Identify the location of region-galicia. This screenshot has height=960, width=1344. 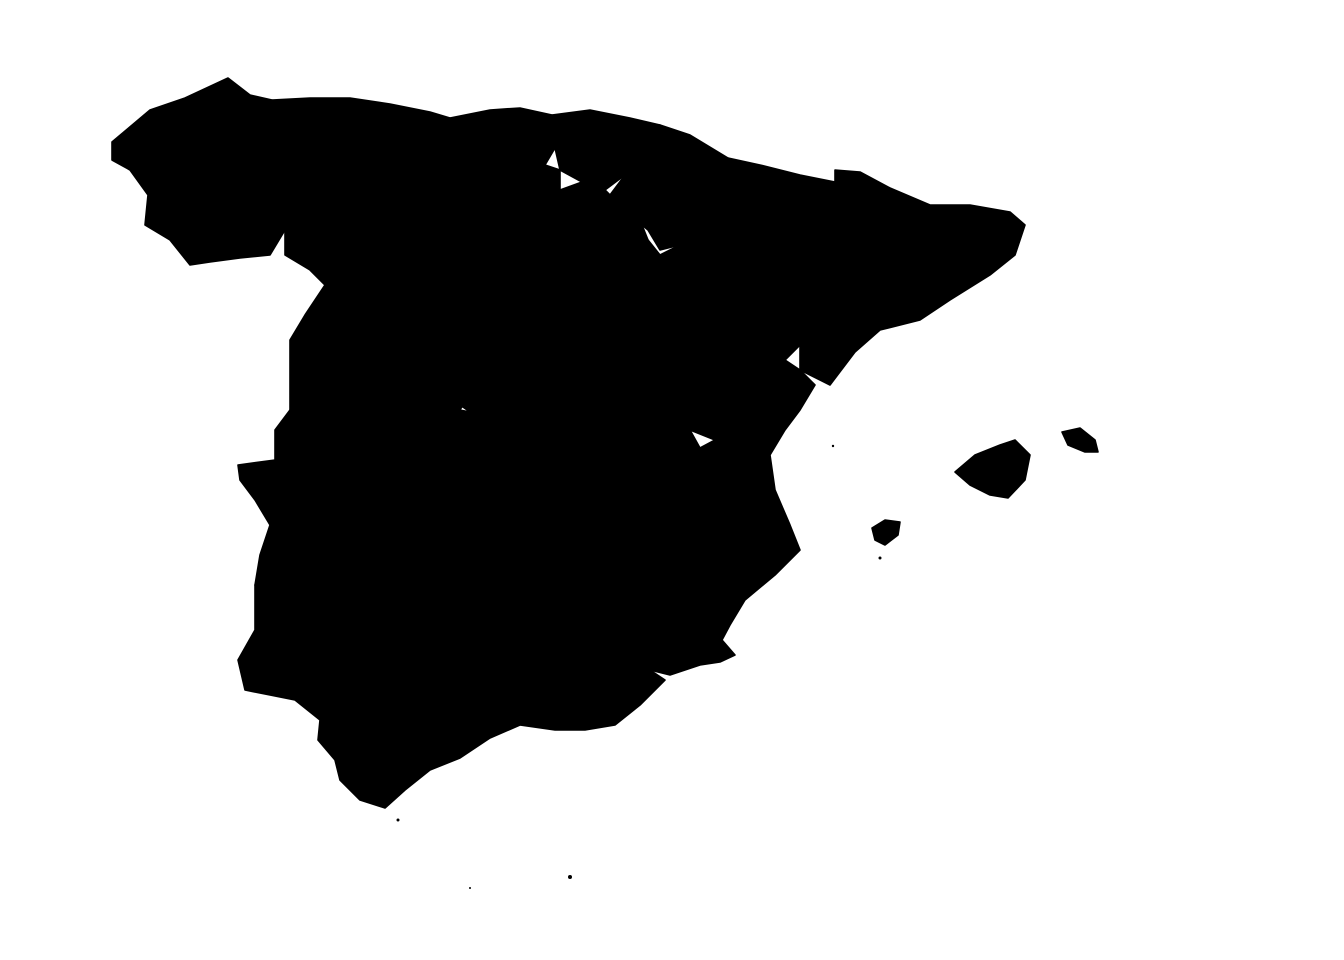
(201, 171).